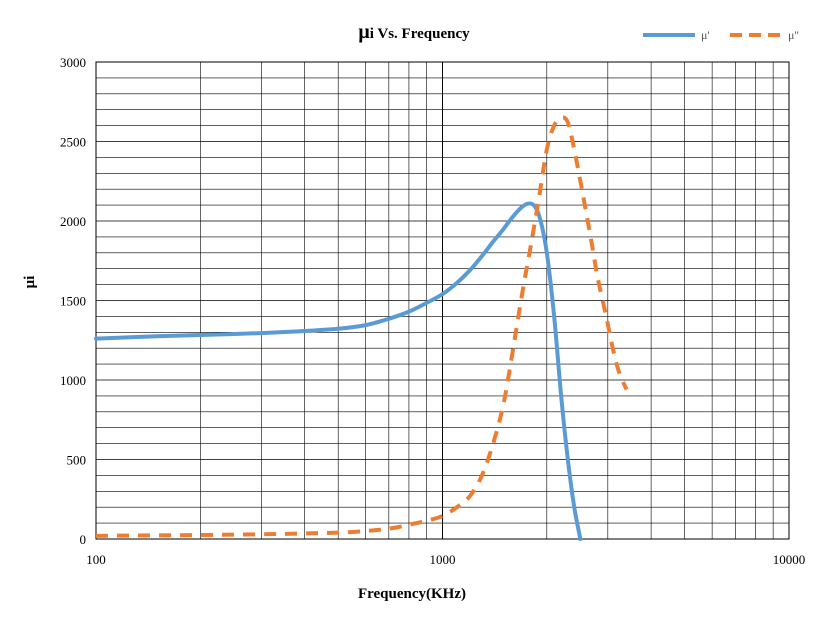 This screenshot has width=823, height=620. Describe the element at coordinates (705, 35) in the screenshot. I see `legend-label-mu-prime: μ'` at that location.